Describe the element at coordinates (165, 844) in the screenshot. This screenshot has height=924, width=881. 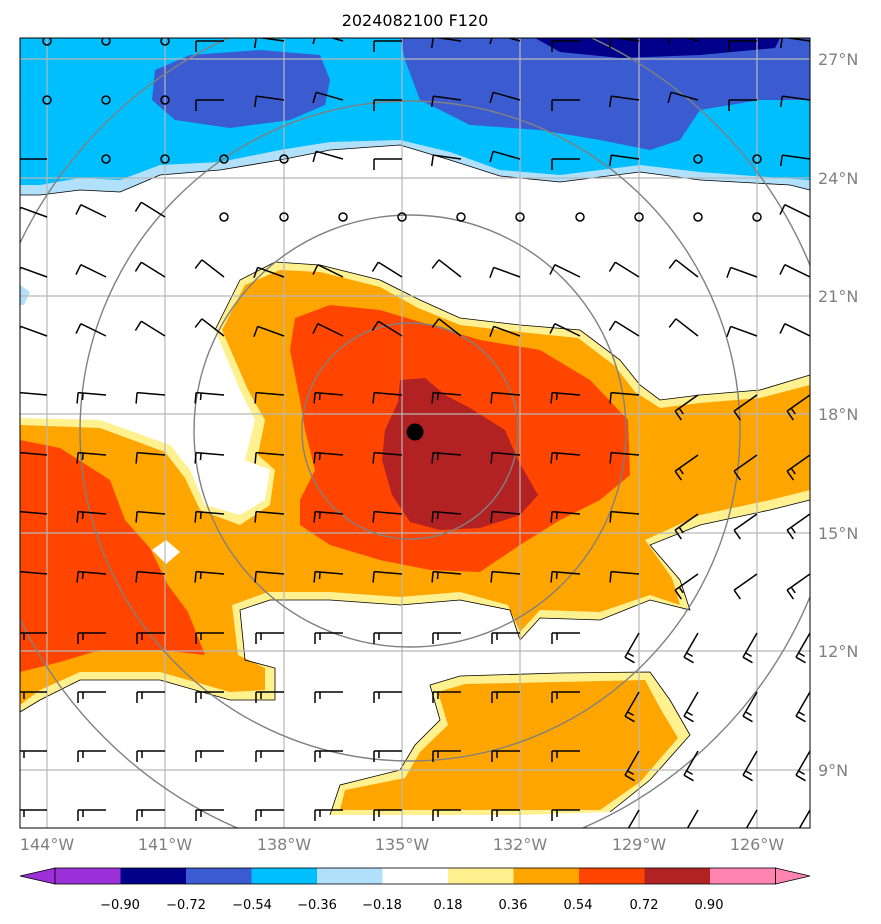
I see `lon-label: 141°W` at that location.